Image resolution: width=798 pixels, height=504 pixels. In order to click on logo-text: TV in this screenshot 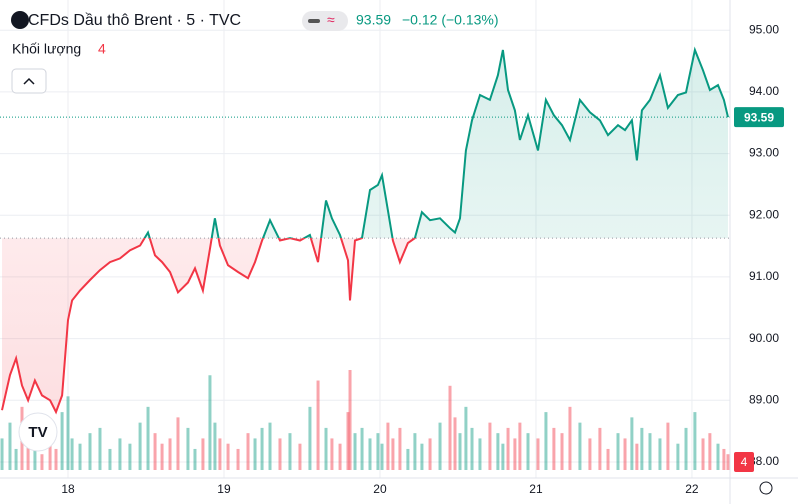, I will do `click(37, 432)`.